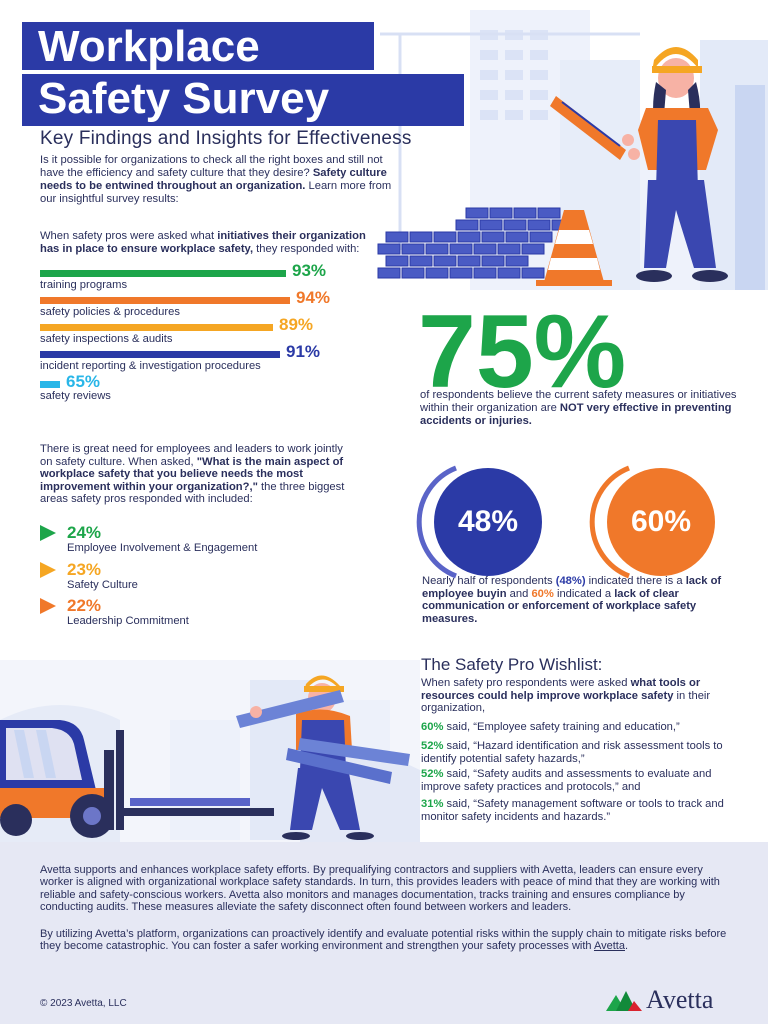 The width and height of the screenshot is (768, 1024). What do you see at coordinates (210, 280) in the screenshot?
I see `initiative-bar-row: 93% training programs` at bounding box center [210, 280].